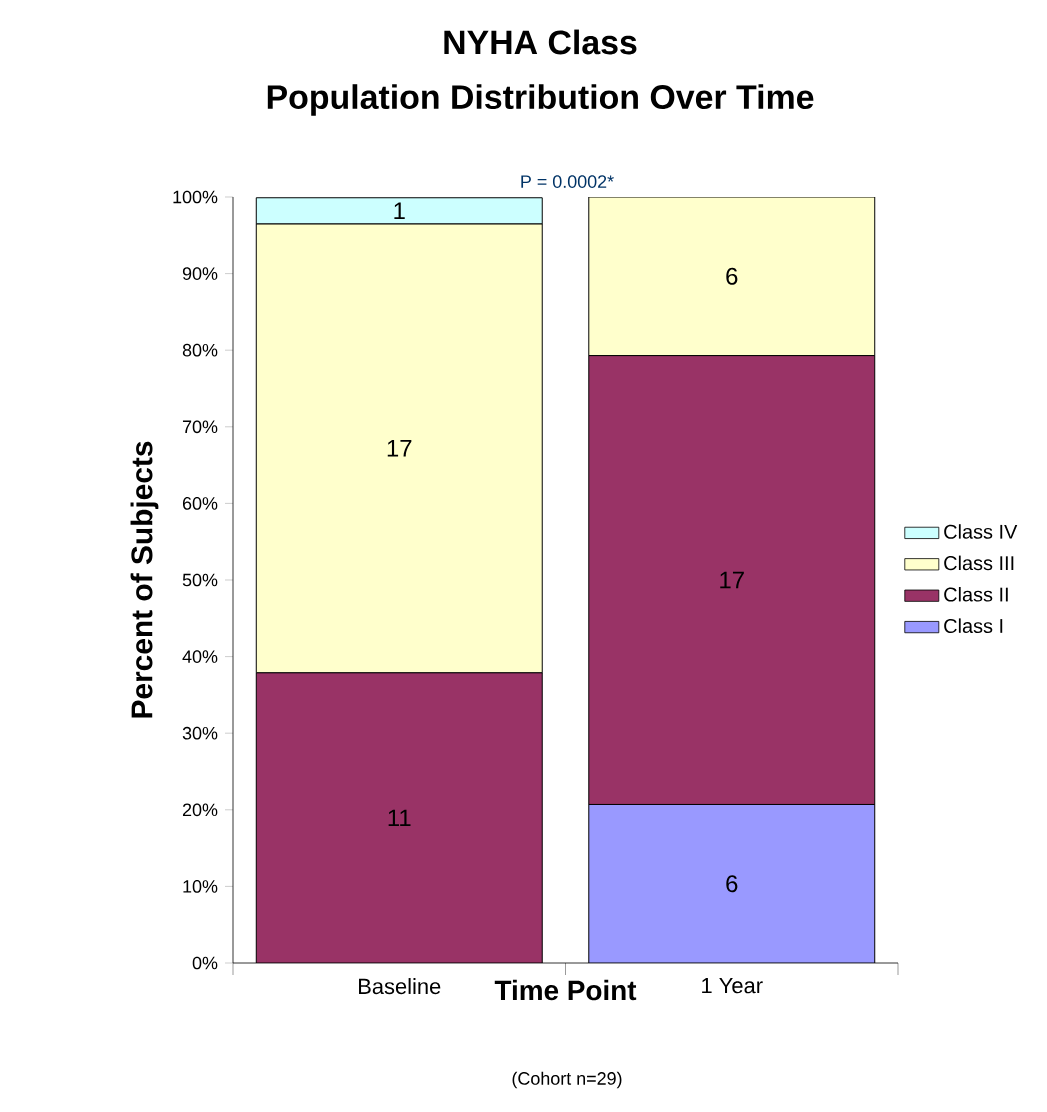  What do you see at coordinates (200, 810) in the screenshot?
I see `y-tick-label: 20%` at bounding box center [200, 810].